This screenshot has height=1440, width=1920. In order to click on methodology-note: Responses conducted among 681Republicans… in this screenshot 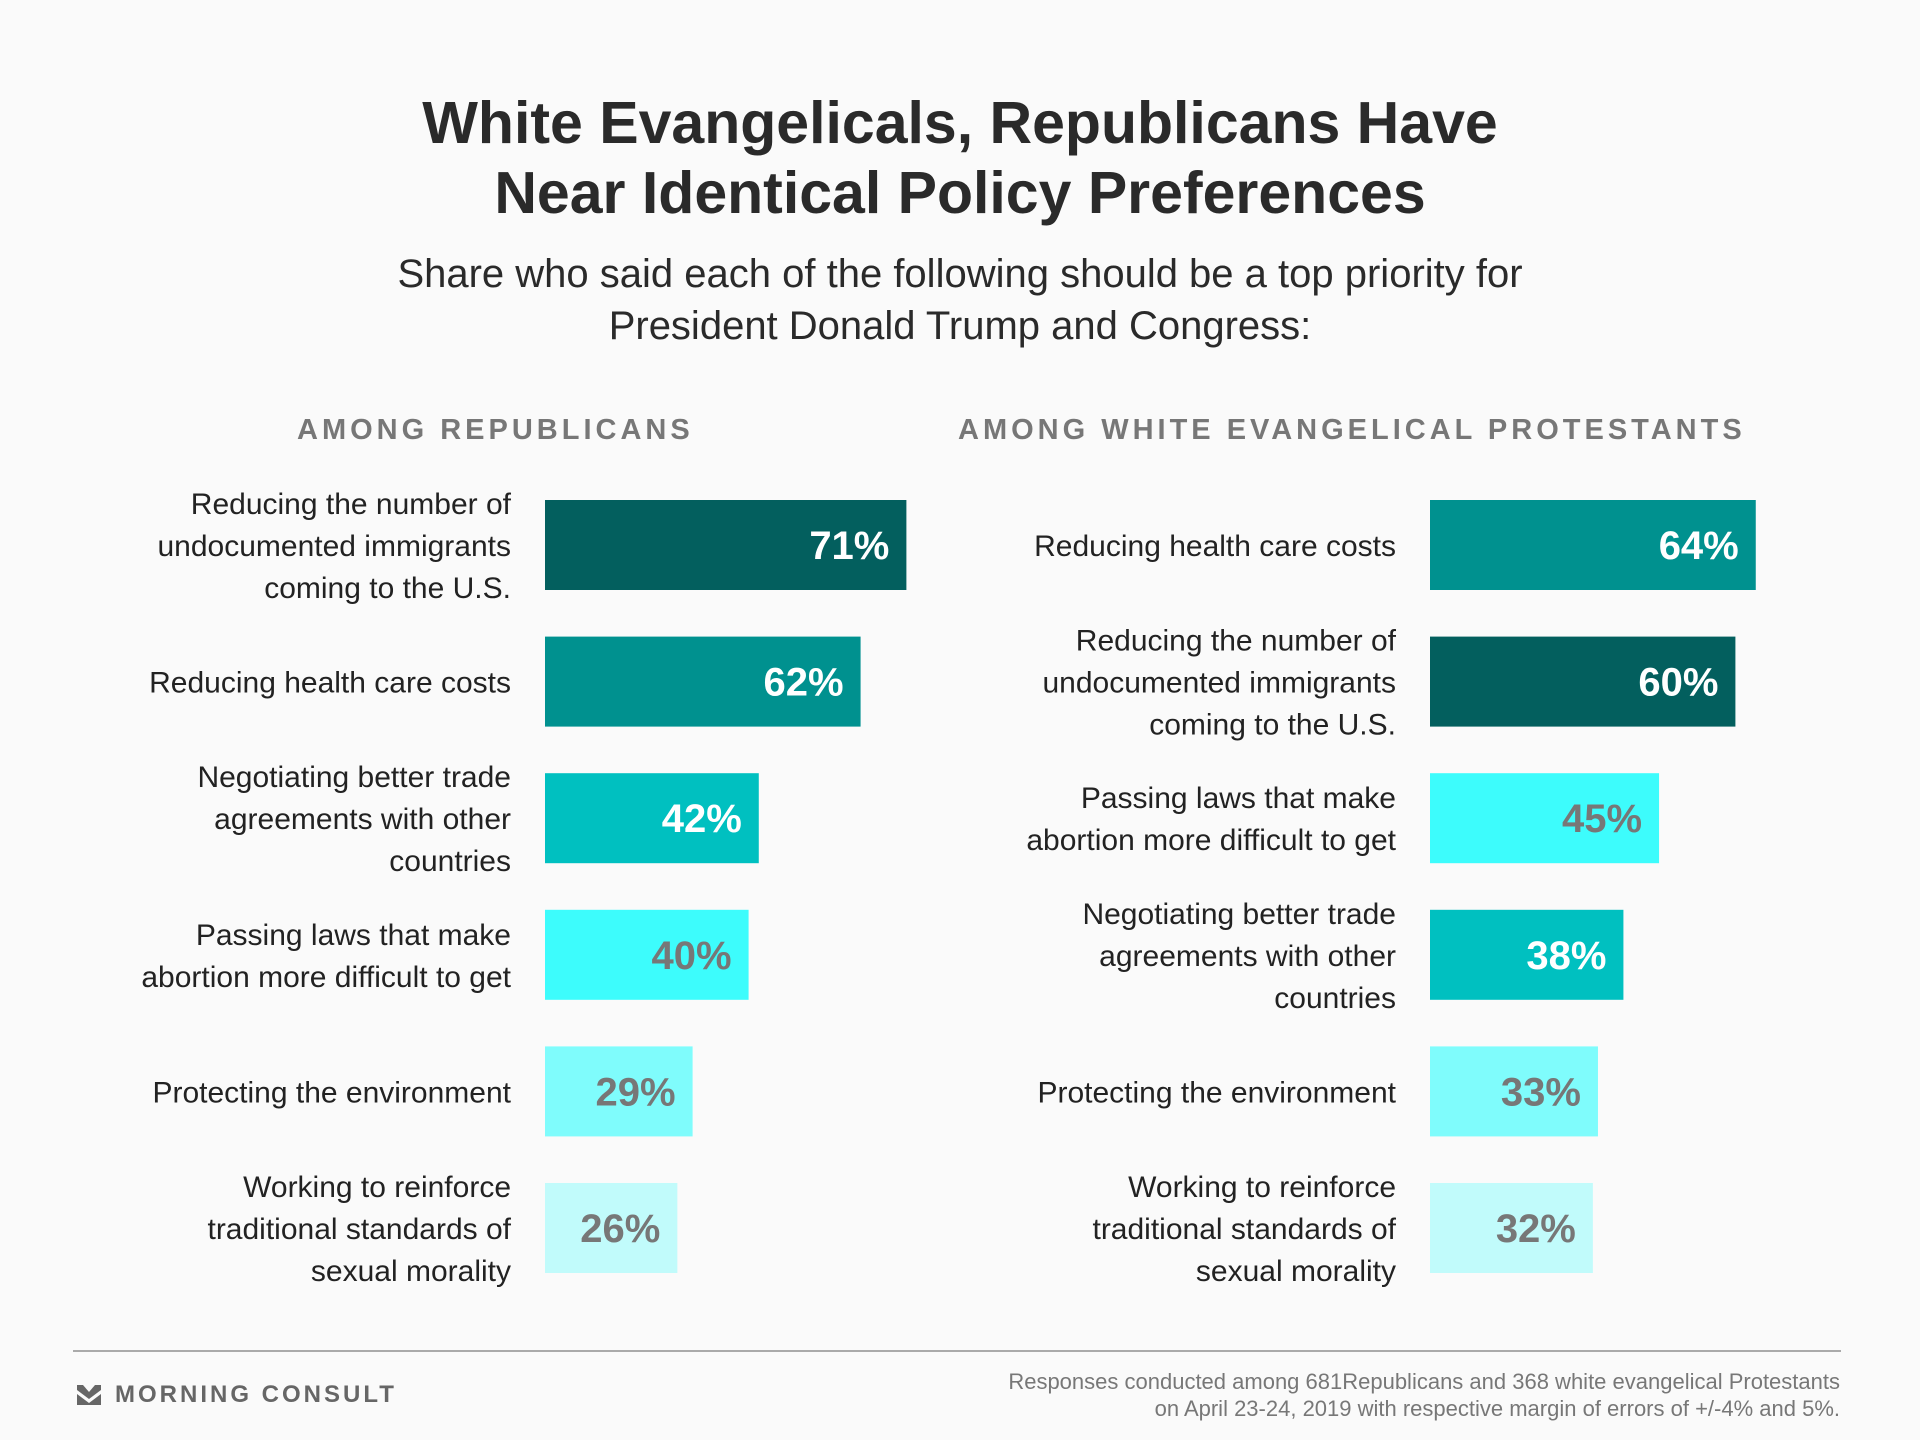, I will do `click(1340, 1395)`.